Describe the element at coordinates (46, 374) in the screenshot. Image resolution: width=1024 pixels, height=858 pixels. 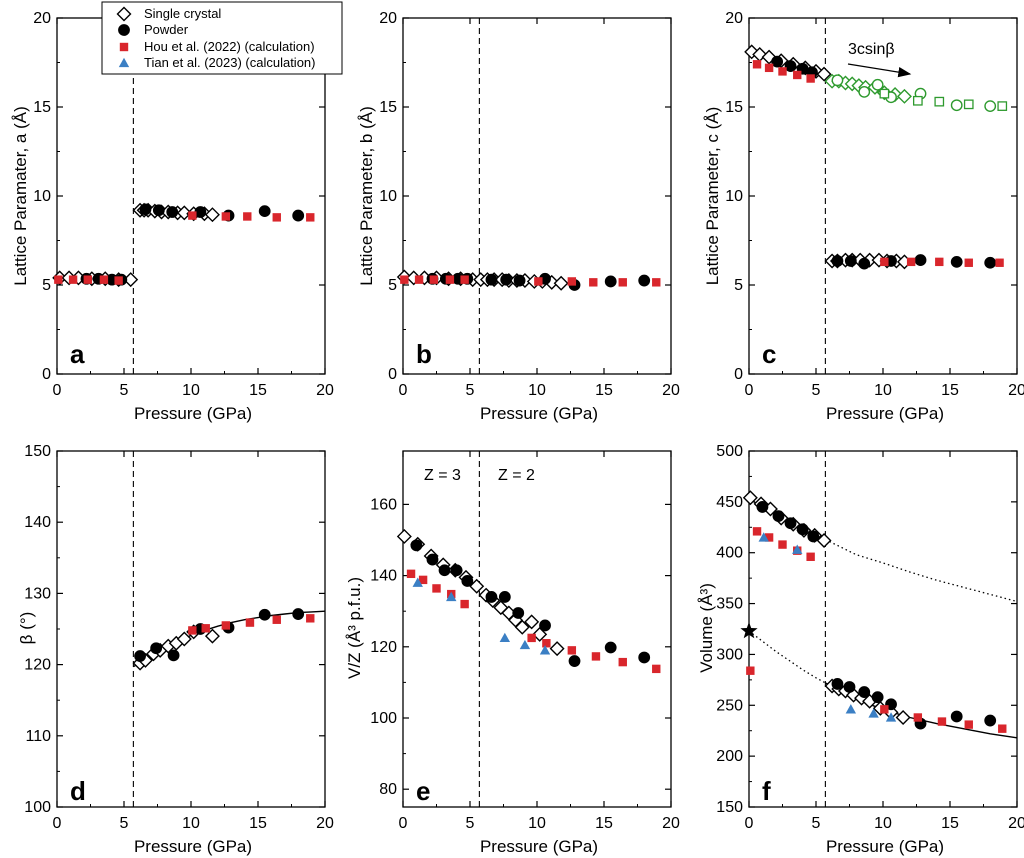
I see `y-tick-label-a-0: 0` at that location.